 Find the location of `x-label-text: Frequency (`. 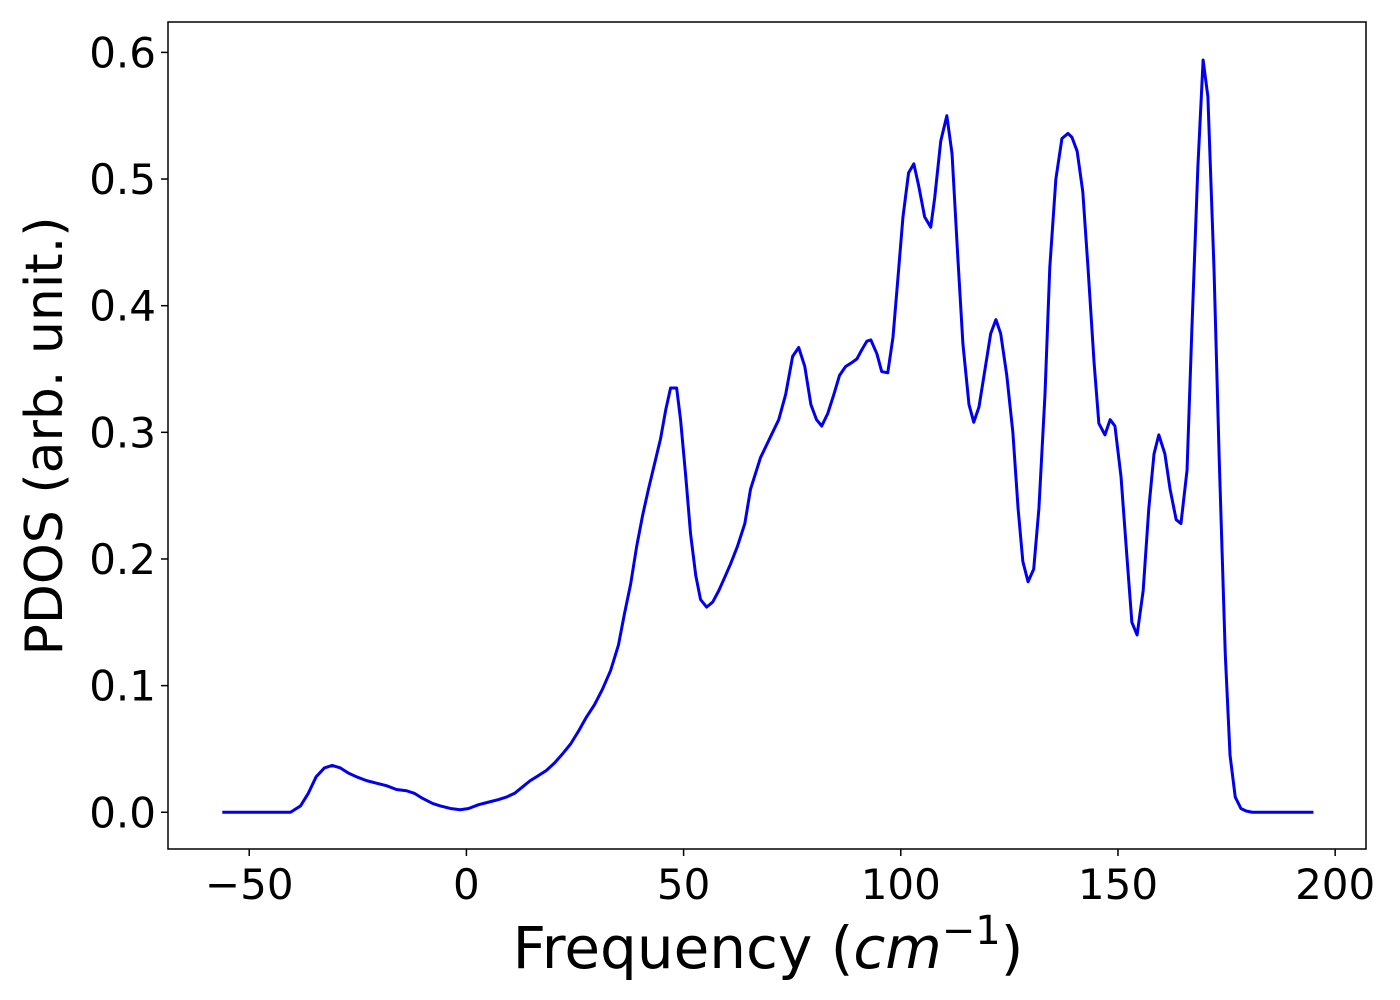

x-label-text: Frequency ( is located at coordinates (683, 948).